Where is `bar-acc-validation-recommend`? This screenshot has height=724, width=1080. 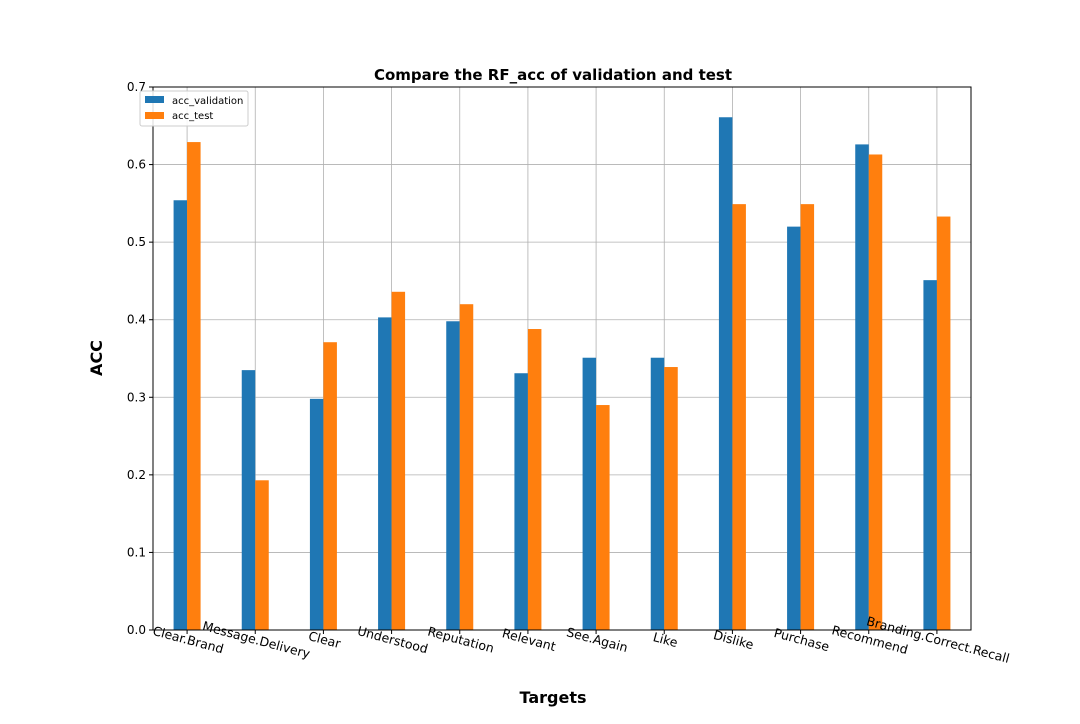 bar-acc-validation-recommend is located at coordinates (862, 387).